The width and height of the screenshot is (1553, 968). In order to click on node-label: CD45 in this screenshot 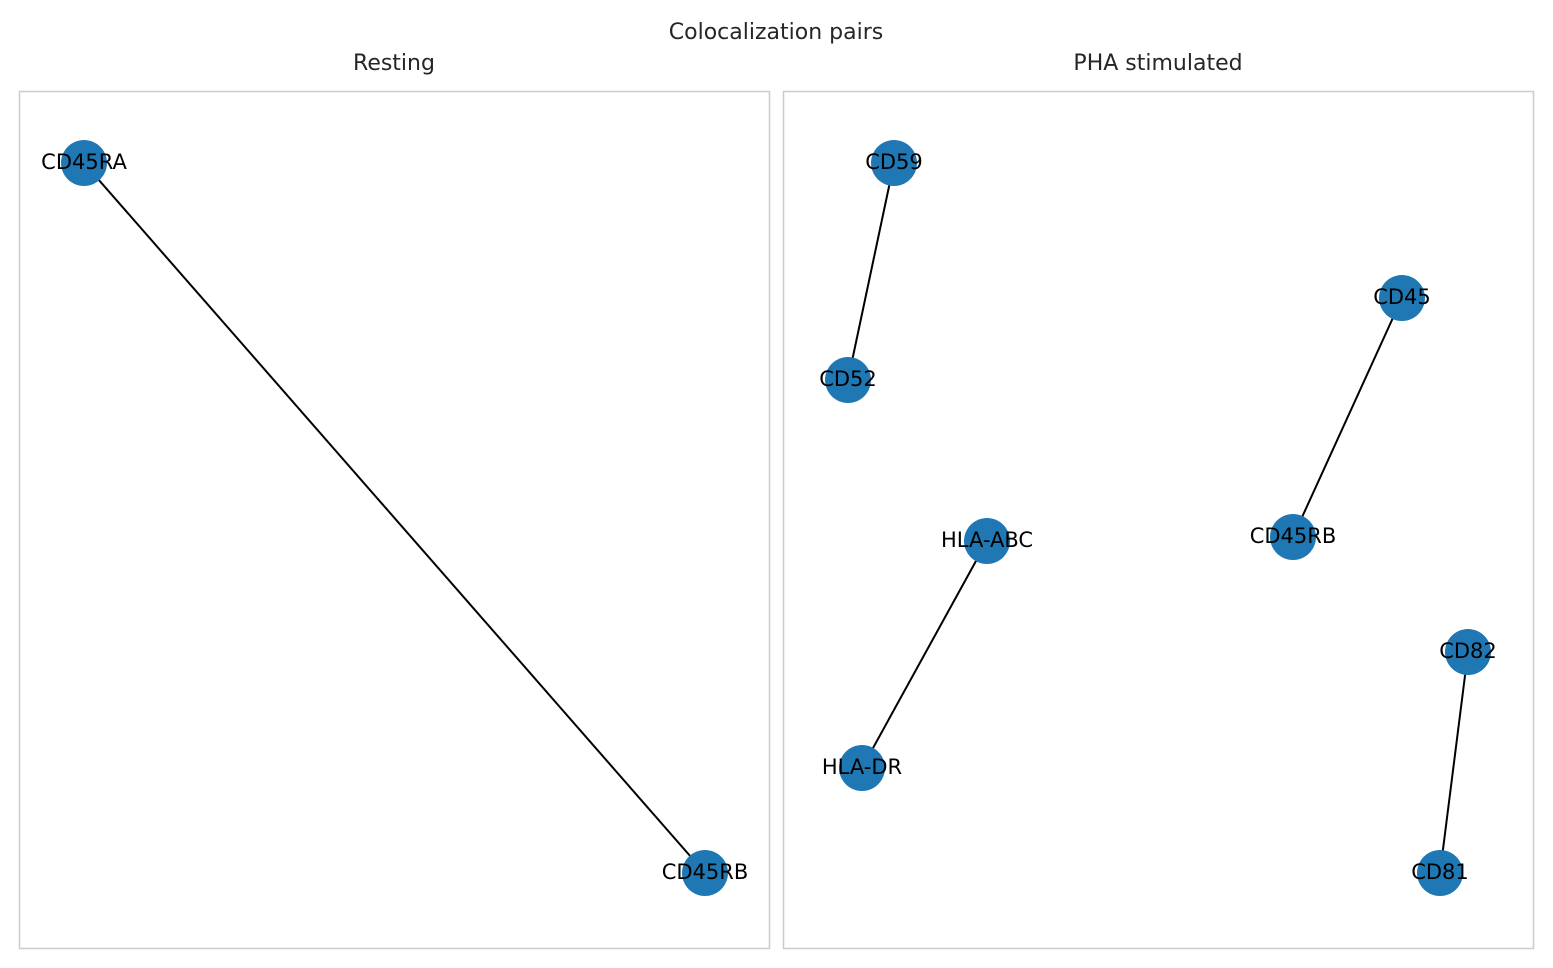, I will do `click(1402, 297)`.